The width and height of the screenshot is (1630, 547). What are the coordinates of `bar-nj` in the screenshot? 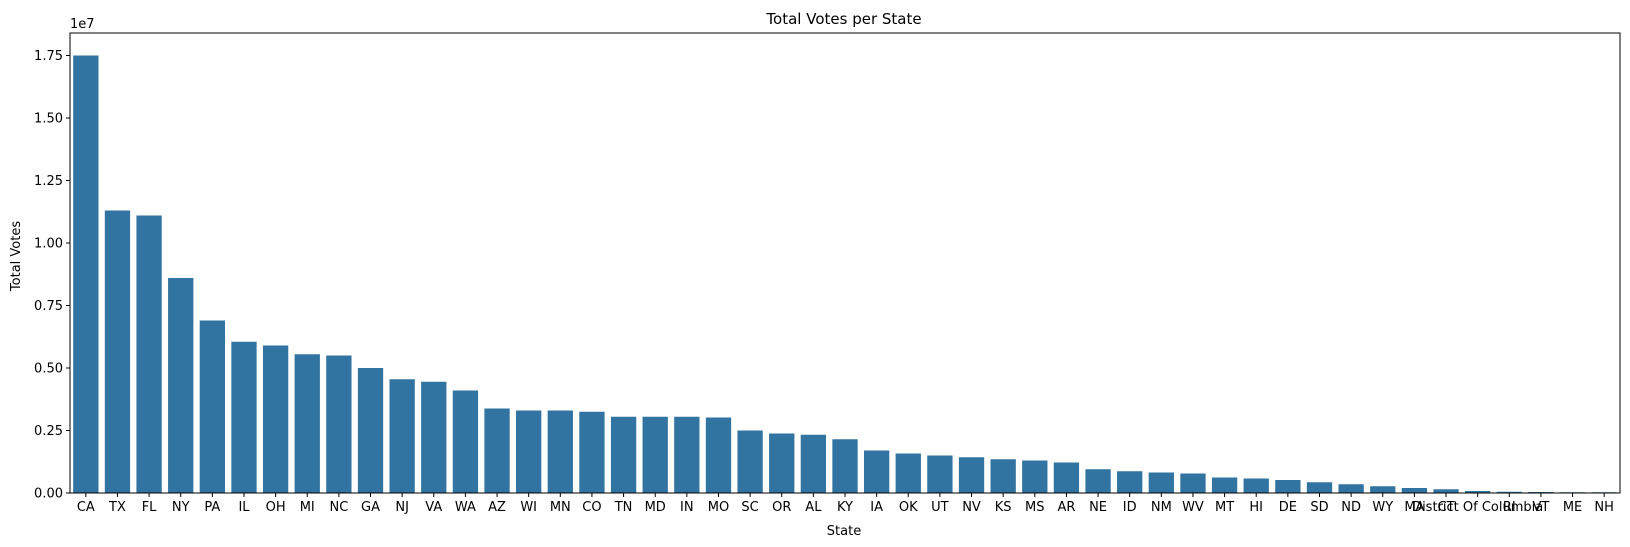 It's located at (402, 436).